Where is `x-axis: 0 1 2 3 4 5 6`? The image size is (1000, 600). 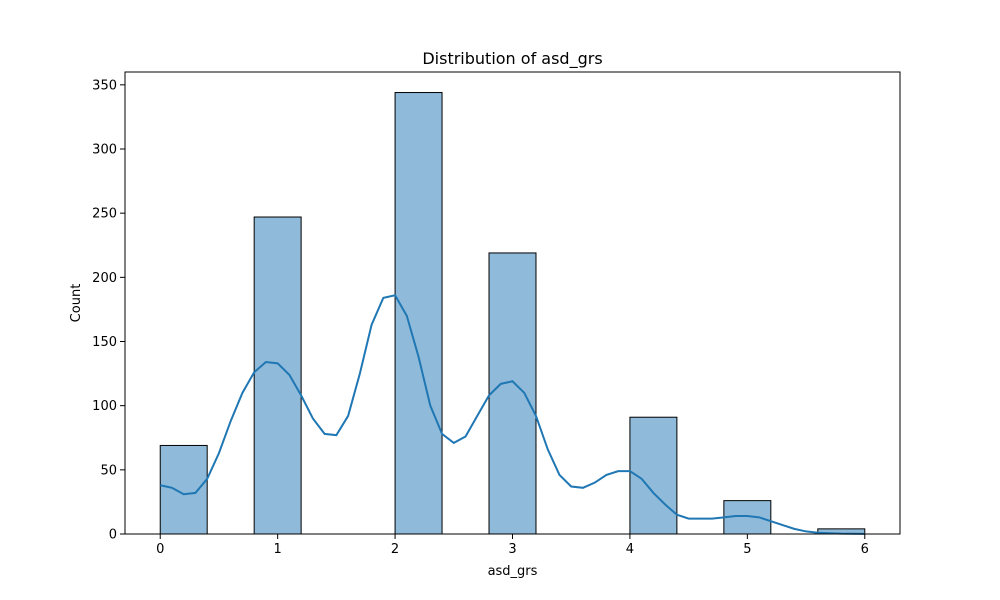 x-axis: 0 1 2 3 4 5 6 is located at coordinates (512, 545).